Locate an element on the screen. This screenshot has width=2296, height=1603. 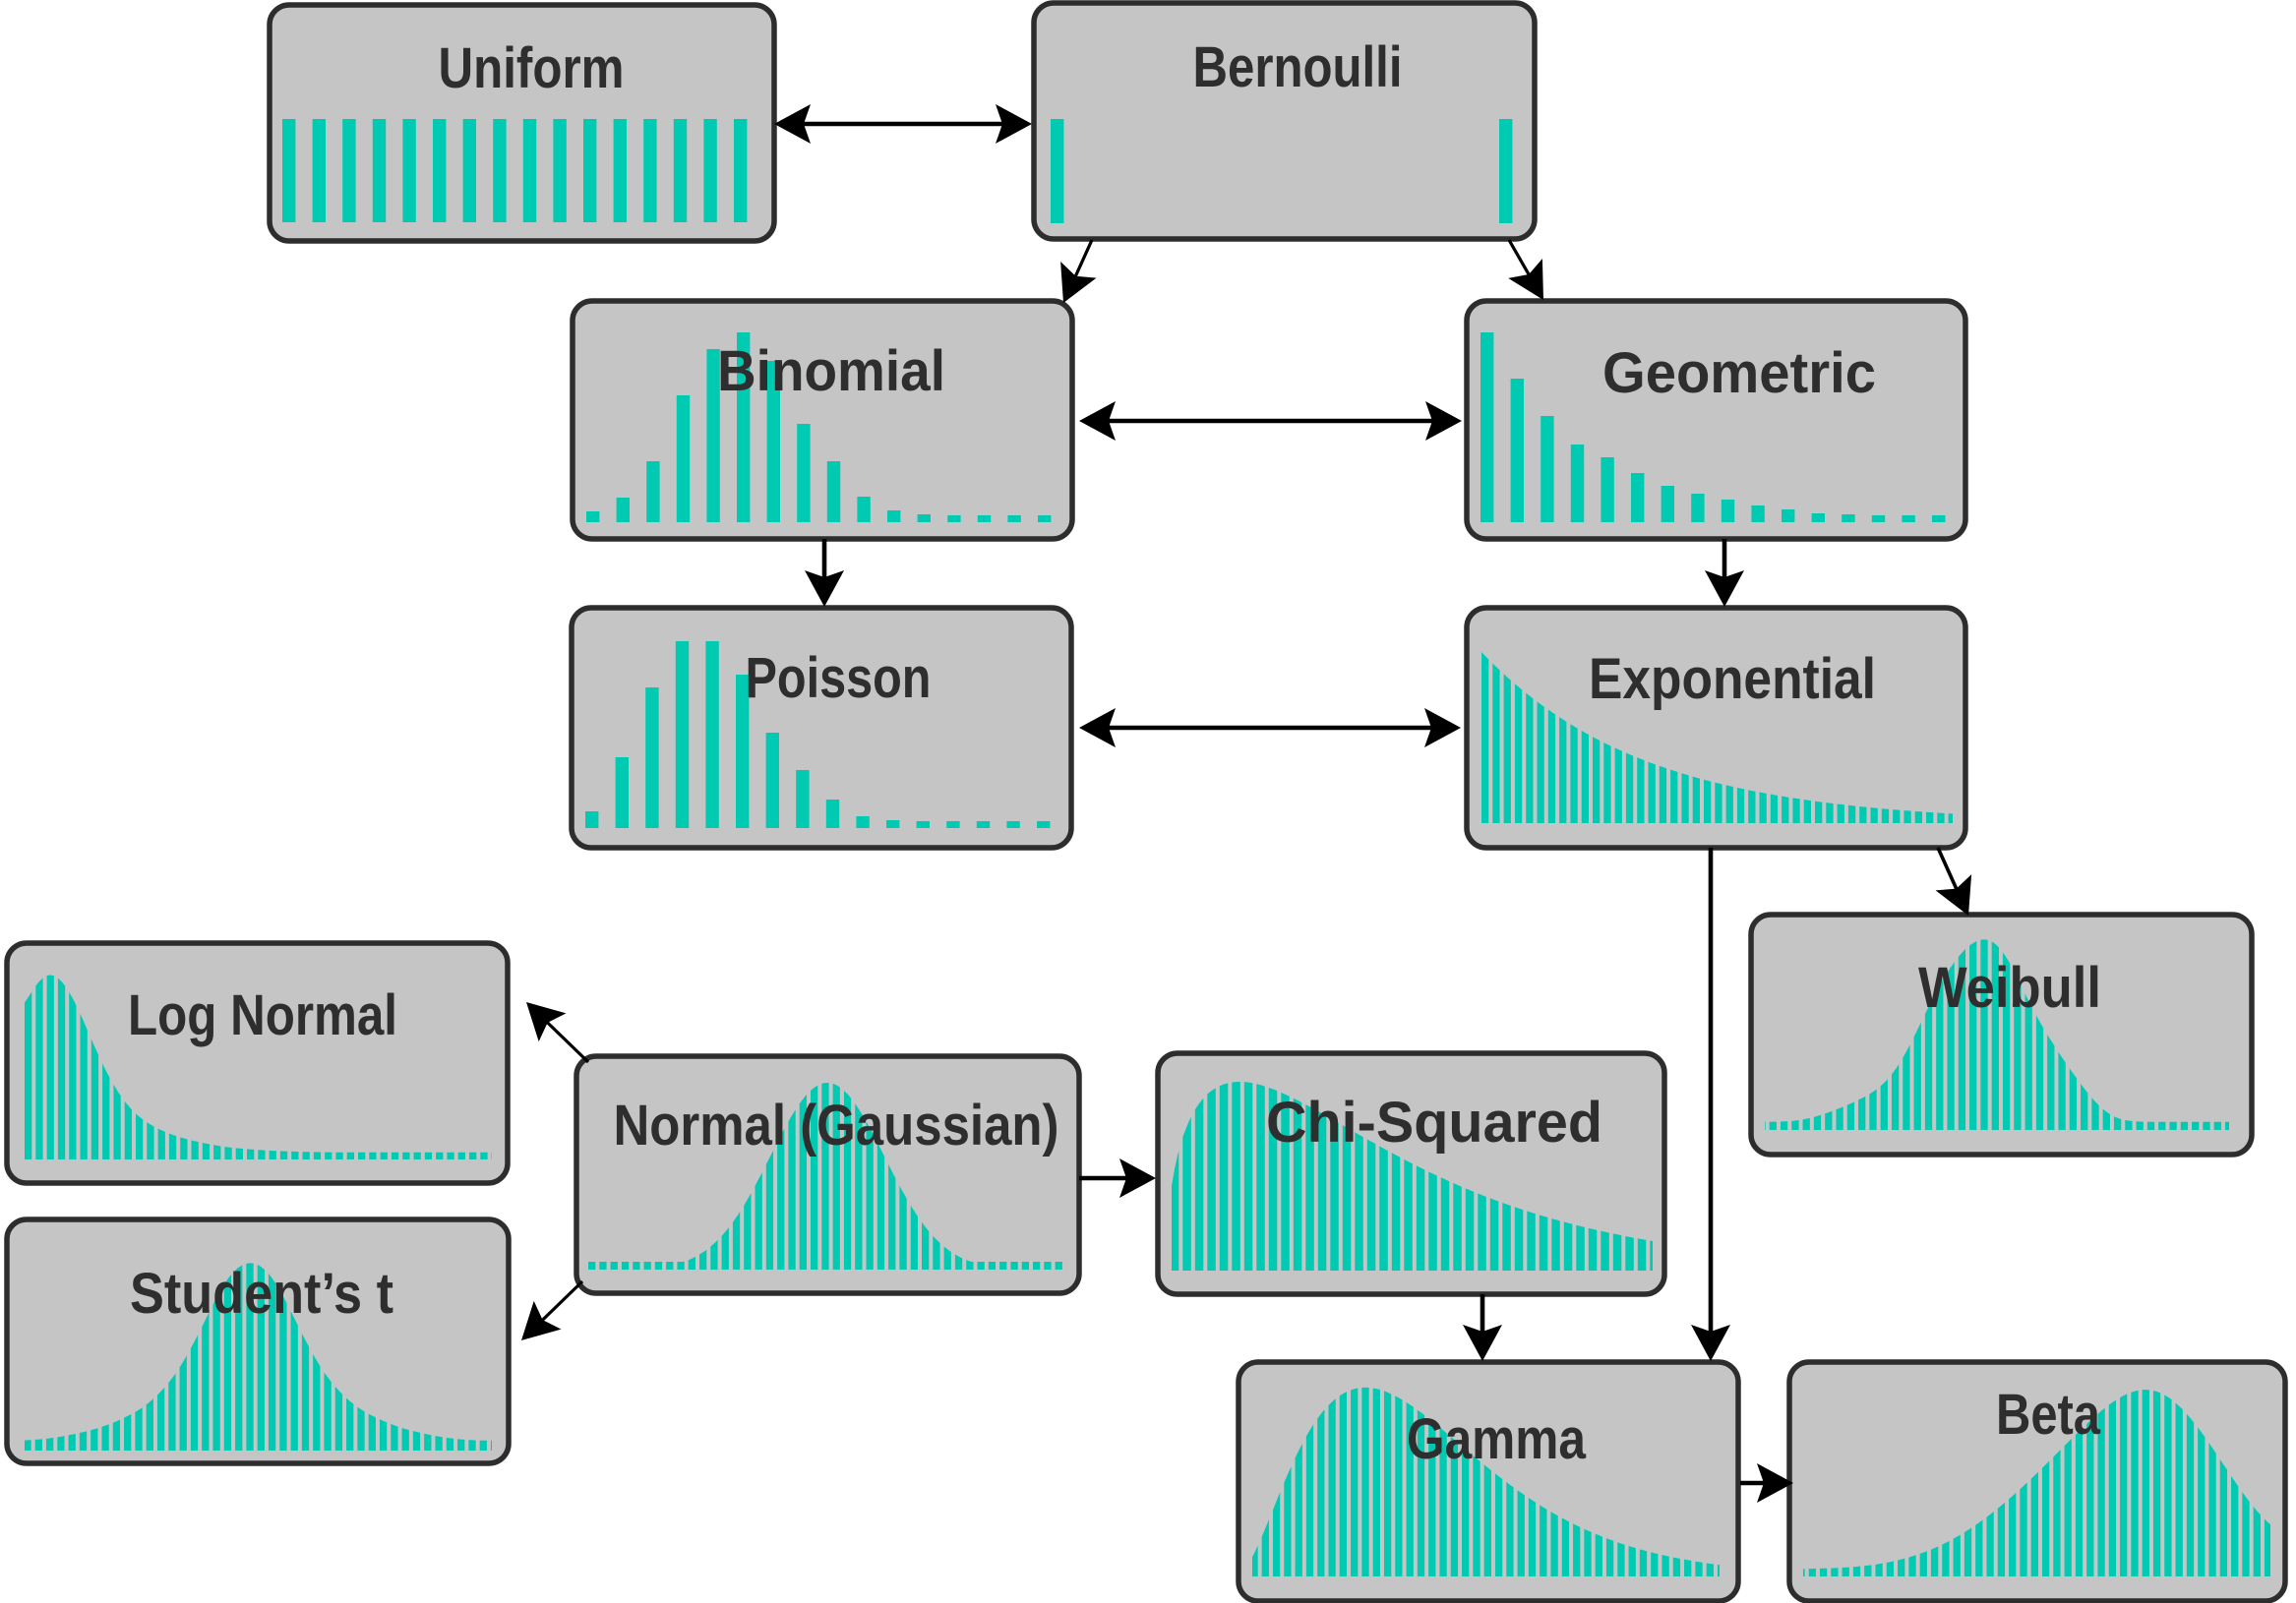
svg-text: Normal (Gaussian) is located at coordinates (836, 1126).